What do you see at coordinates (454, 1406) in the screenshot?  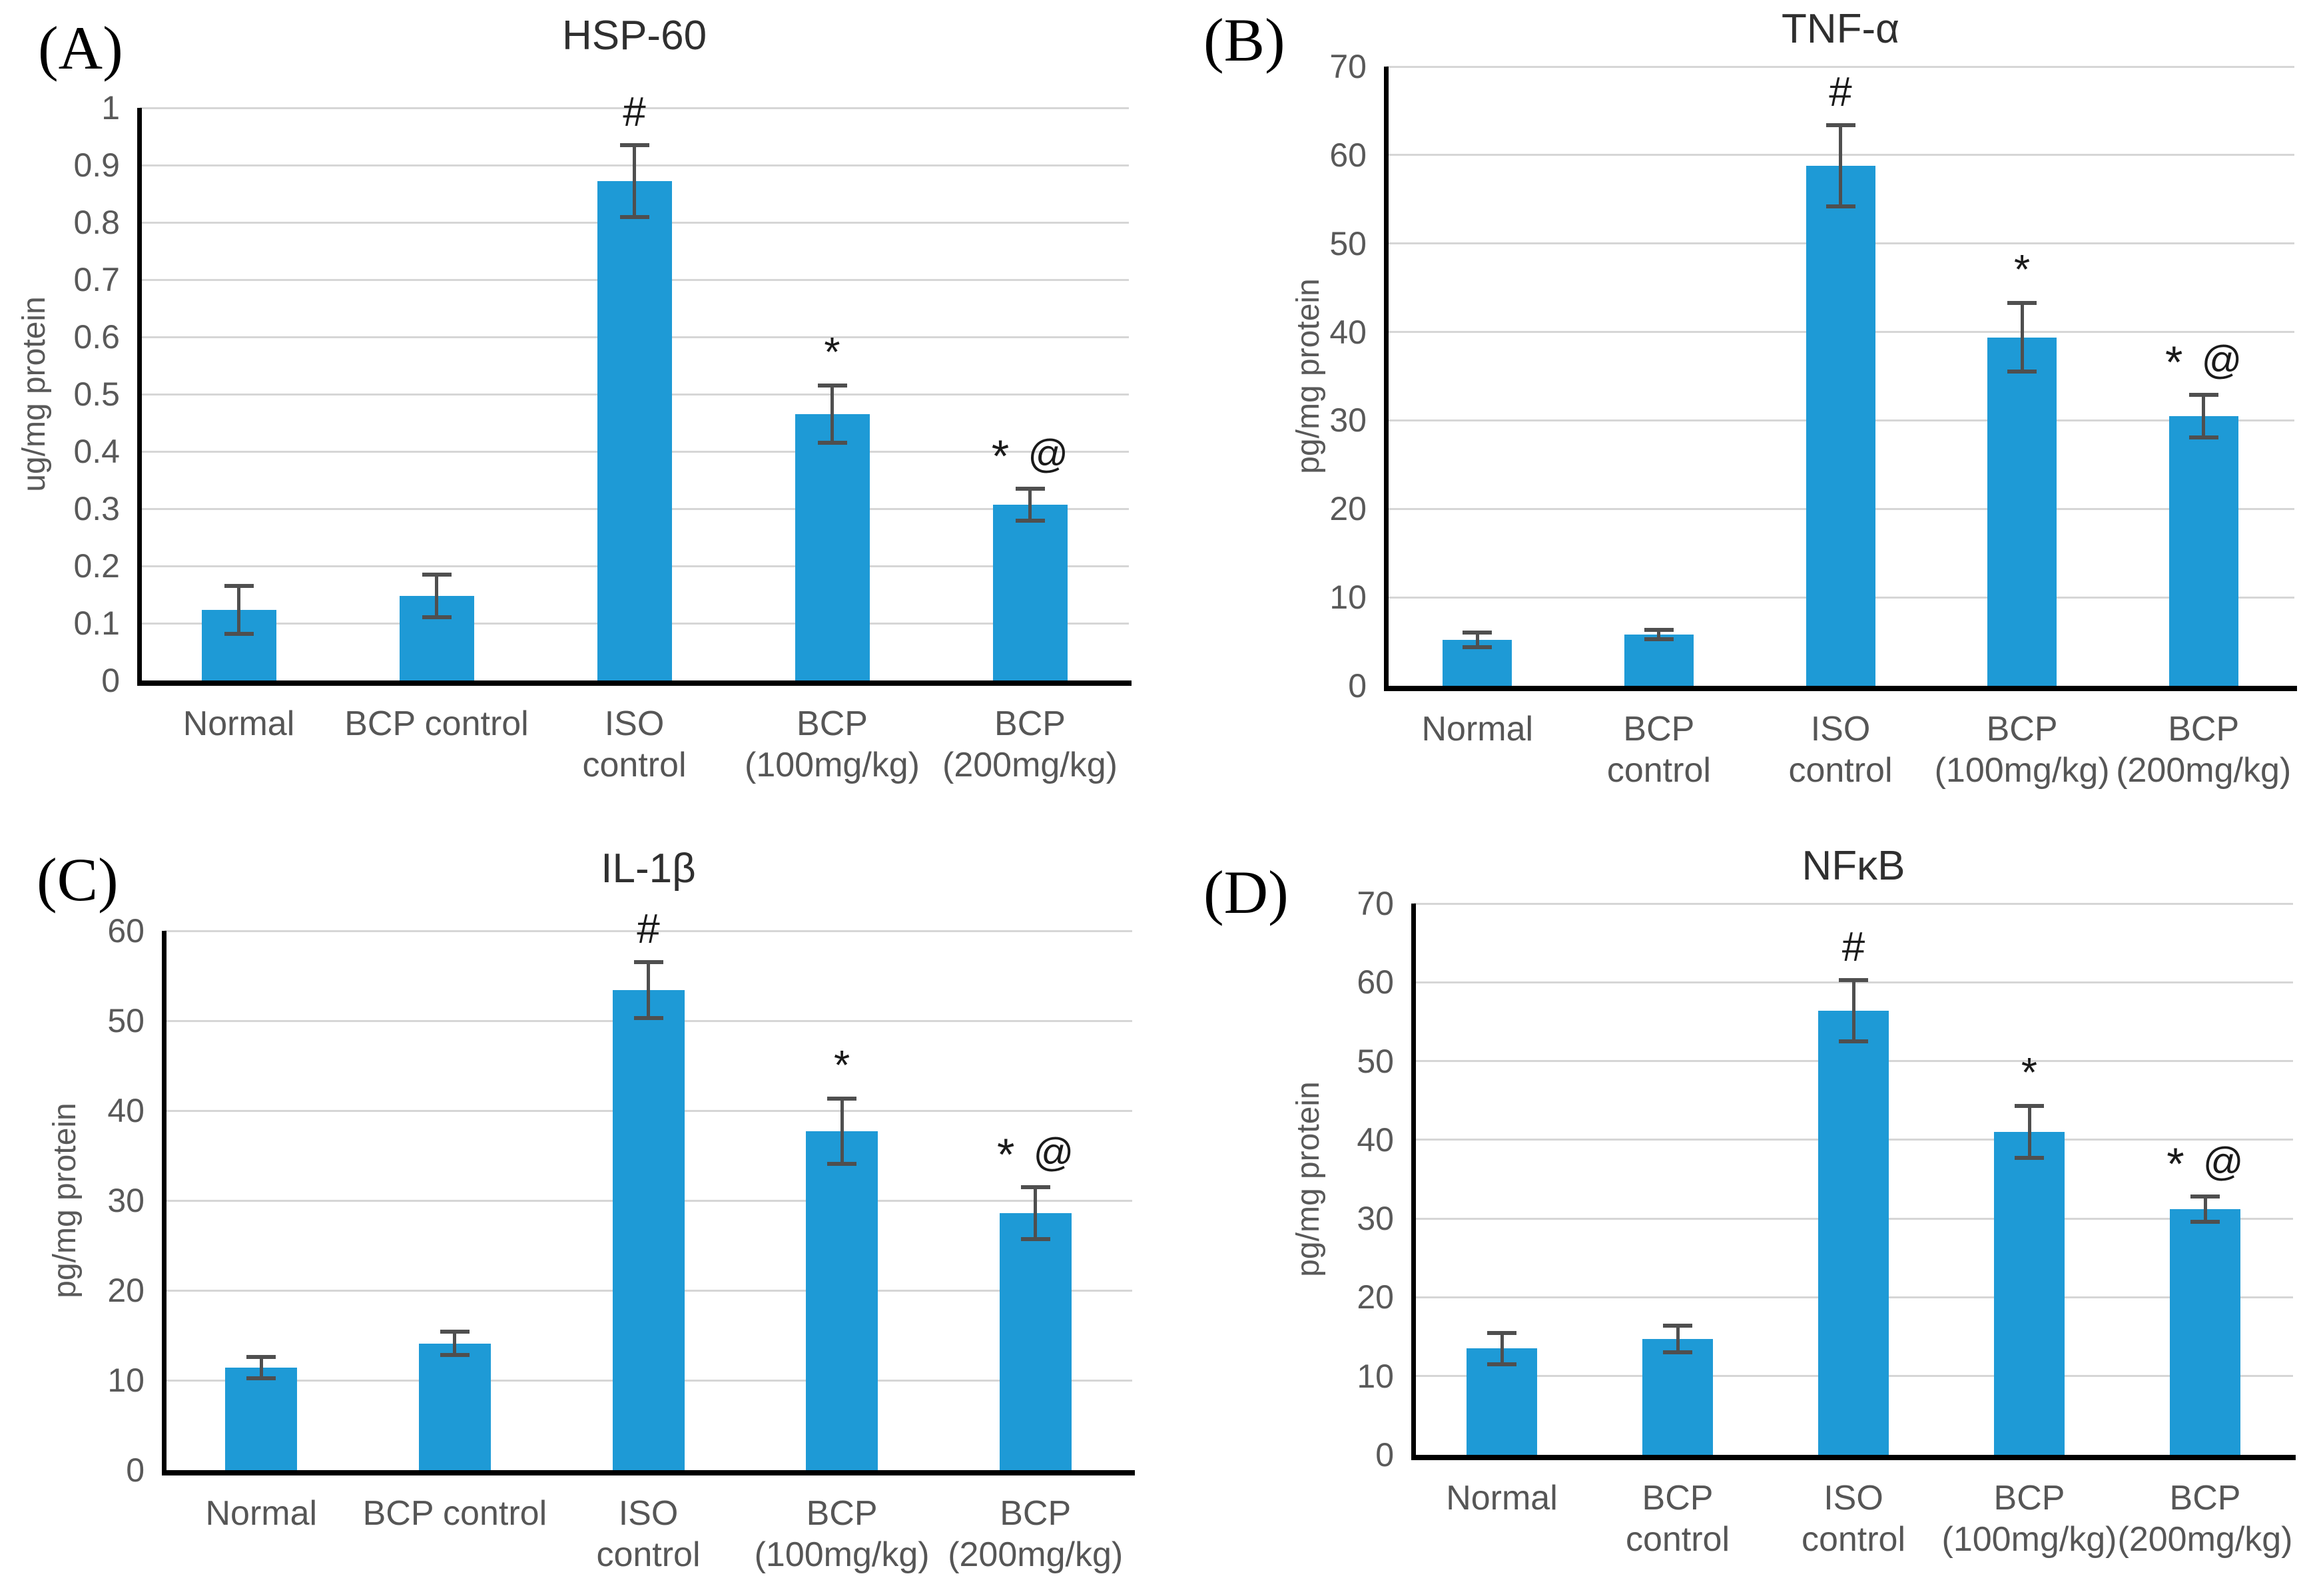 I see `bar-bcp control` at bounding box center [454, 1406].